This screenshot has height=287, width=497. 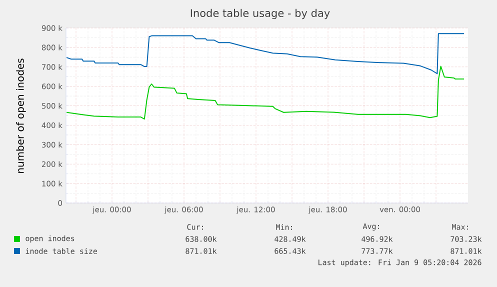 I want to click on chart-title: Inode table usage - by day, so click(x=260, y=14).